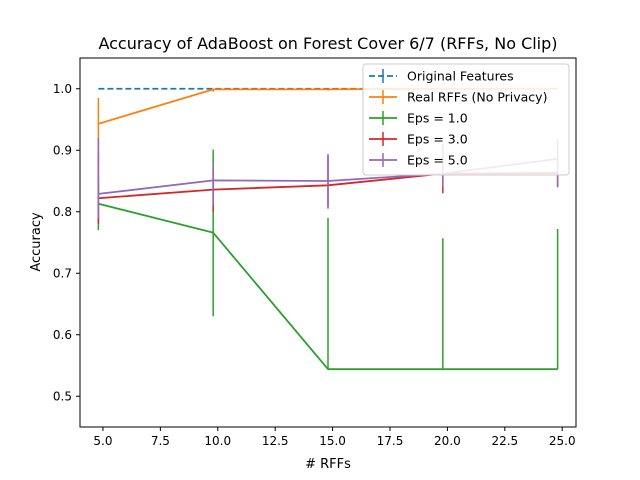 The image size is (640, 480). Describe the element at coordinates (66, 242) in the screenshot. I see `y-axis-ticks: 0.5 0.6 0.7 0.8 0.9 1.0` at that location.